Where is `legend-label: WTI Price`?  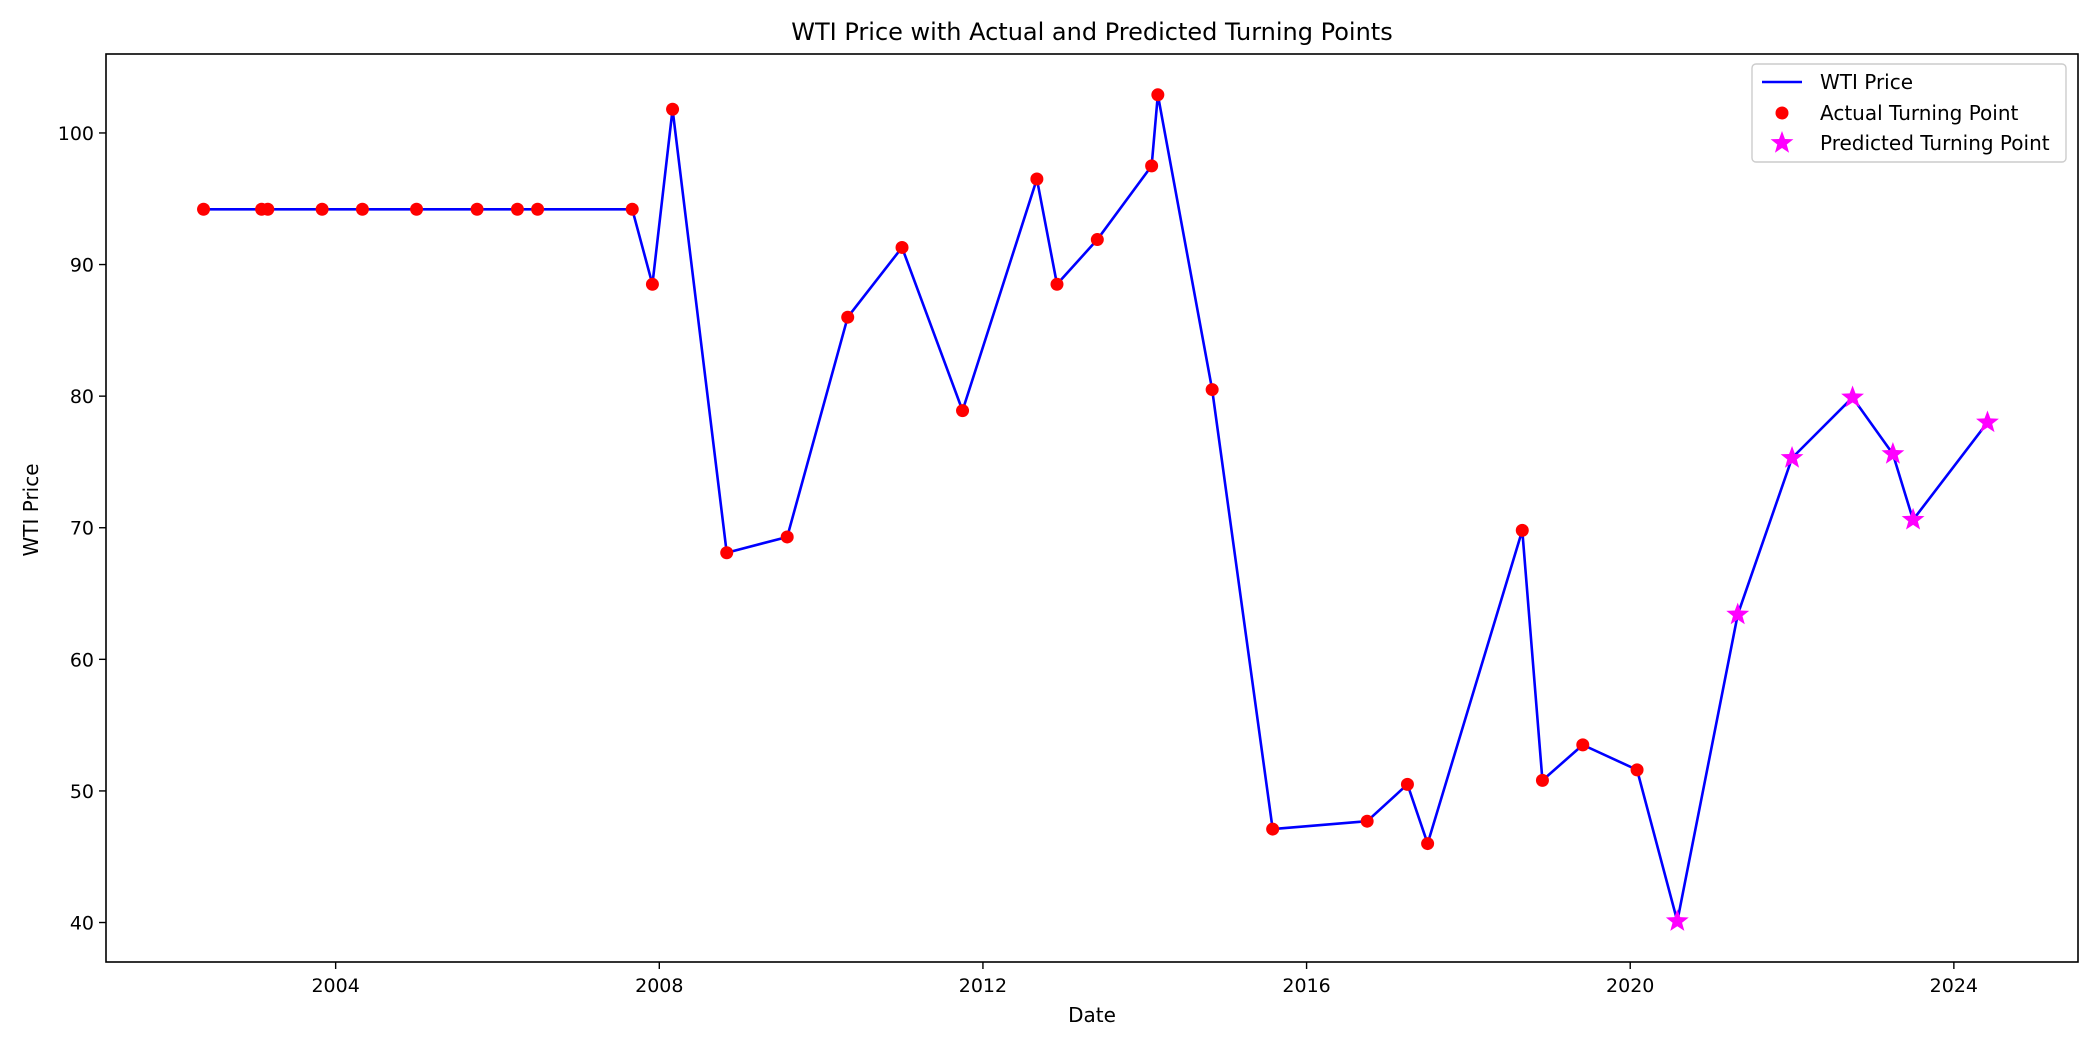
legend-label: WTI Price is located at coordinates (1866, 82).